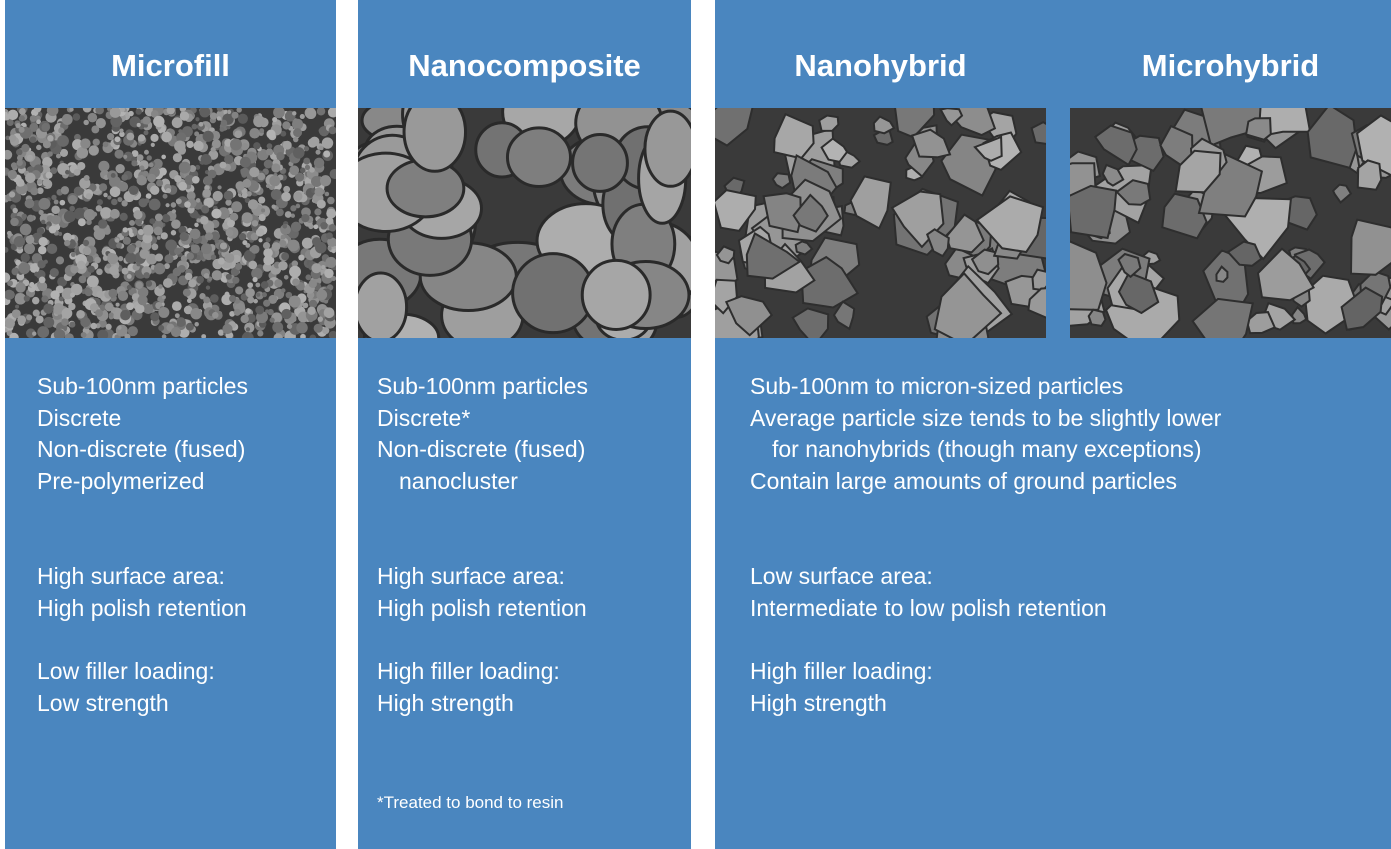 This screenshot has width=1391, height=849. What do you see at coordinates (458, 481) in the screenshot?
I see `text-line: nanocluster` at bounding box center [458, 481].